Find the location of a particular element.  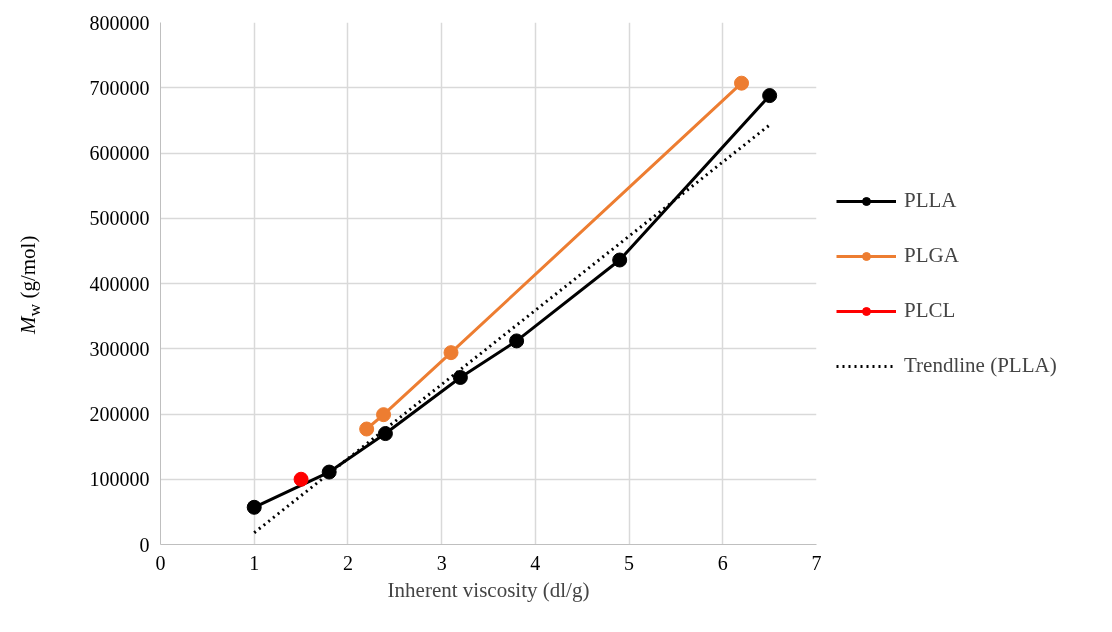

y-tick-label: 700000 is located at coordinates (119, 87).